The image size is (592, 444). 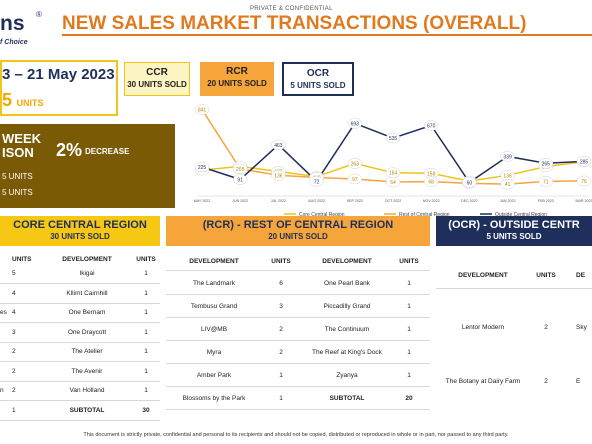 I want to click on ccr-table-header: CORE CENTRAL REGION 30 UNITS SOLD, so click(x=80, y=231).